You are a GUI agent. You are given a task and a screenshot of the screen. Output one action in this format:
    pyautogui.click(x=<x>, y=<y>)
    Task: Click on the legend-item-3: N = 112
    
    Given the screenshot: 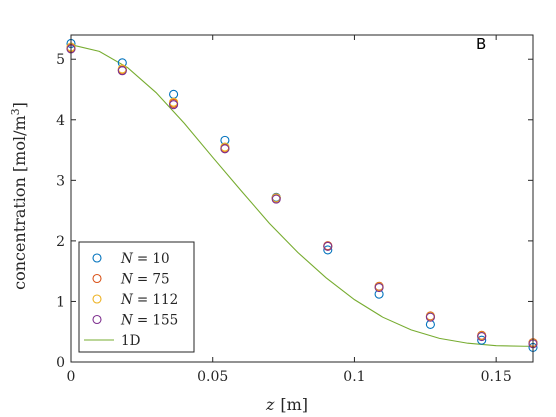 What is the action you would take?
    pyautogui.click(x=135, y=300)
    